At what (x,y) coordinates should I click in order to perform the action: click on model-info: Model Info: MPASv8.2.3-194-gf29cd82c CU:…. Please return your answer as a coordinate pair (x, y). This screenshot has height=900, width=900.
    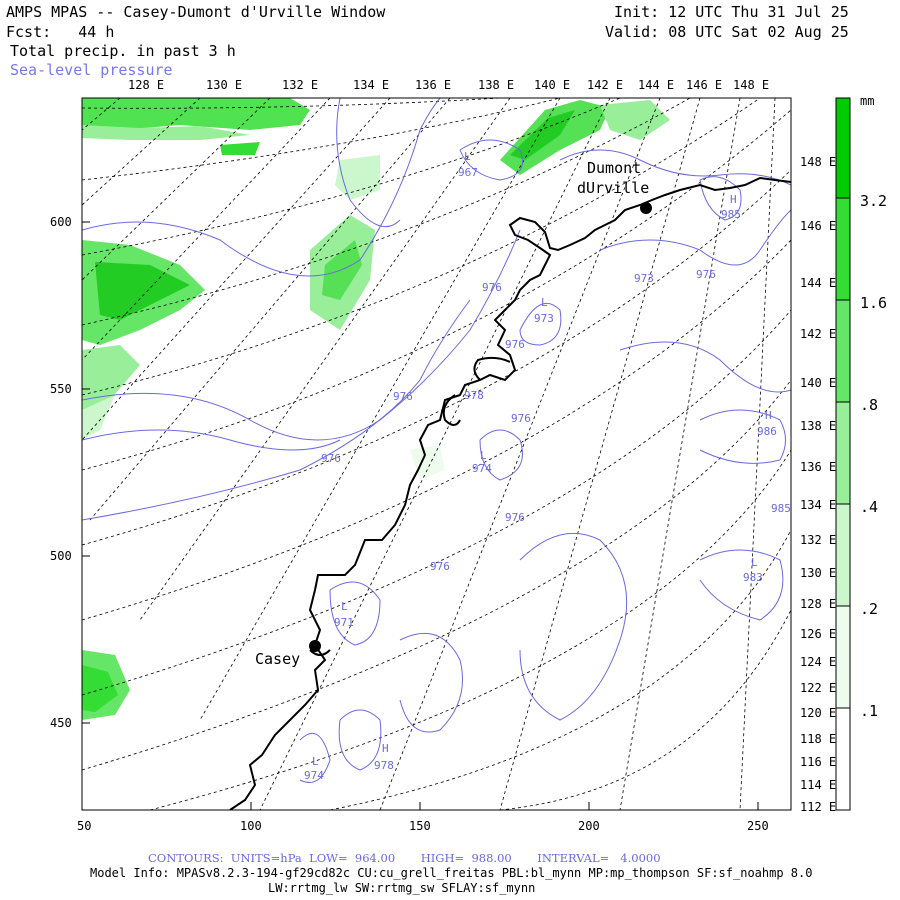
    Looking at the image, I should click on (451, 873).